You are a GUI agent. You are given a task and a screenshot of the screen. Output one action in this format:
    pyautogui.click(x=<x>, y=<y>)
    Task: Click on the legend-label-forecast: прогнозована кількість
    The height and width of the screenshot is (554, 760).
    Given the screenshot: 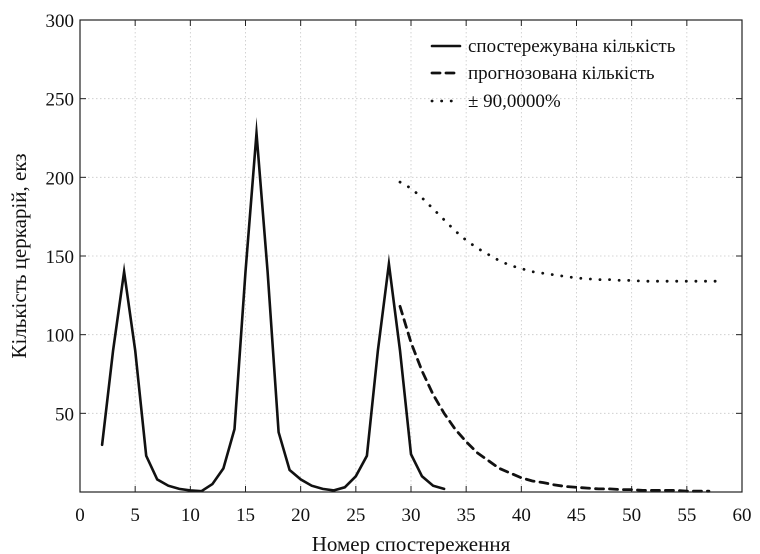 What is the action you would take?
    pyautogui.click(x=561, y=73)
    